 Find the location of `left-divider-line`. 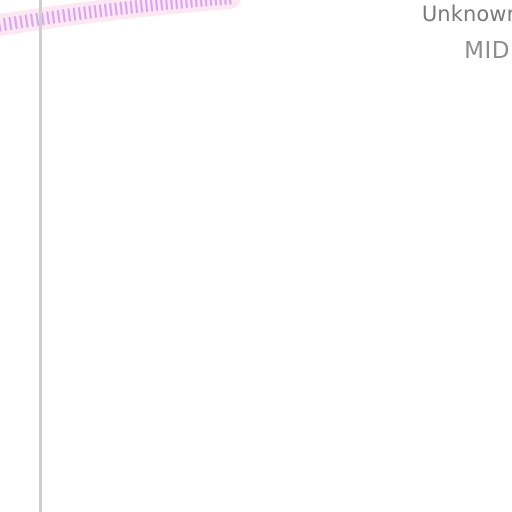

left-divider-line is located at coordinates (40, 256).